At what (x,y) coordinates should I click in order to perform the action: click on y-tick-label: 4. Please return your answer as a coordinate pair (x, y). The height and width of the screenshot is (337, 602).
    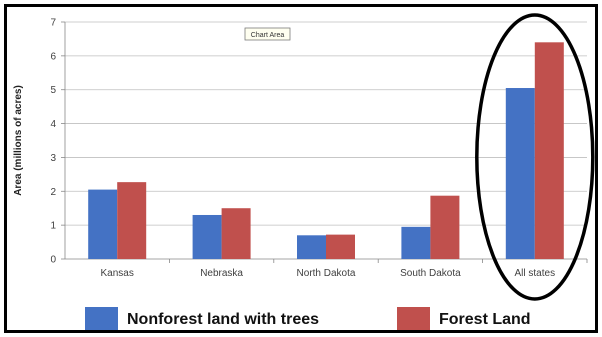
    Looking at the image, I should click on (53, 124).